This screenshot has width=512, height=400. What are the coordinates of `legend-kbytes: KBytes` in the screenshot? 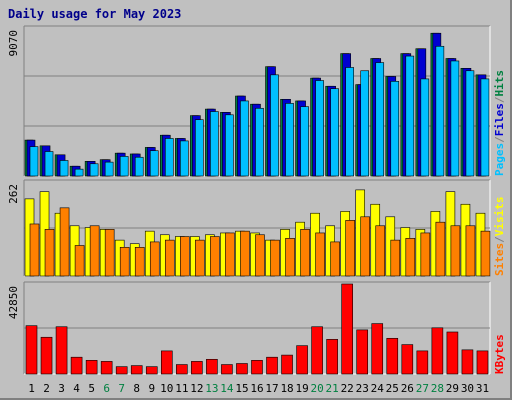 It's located at (499, 354).